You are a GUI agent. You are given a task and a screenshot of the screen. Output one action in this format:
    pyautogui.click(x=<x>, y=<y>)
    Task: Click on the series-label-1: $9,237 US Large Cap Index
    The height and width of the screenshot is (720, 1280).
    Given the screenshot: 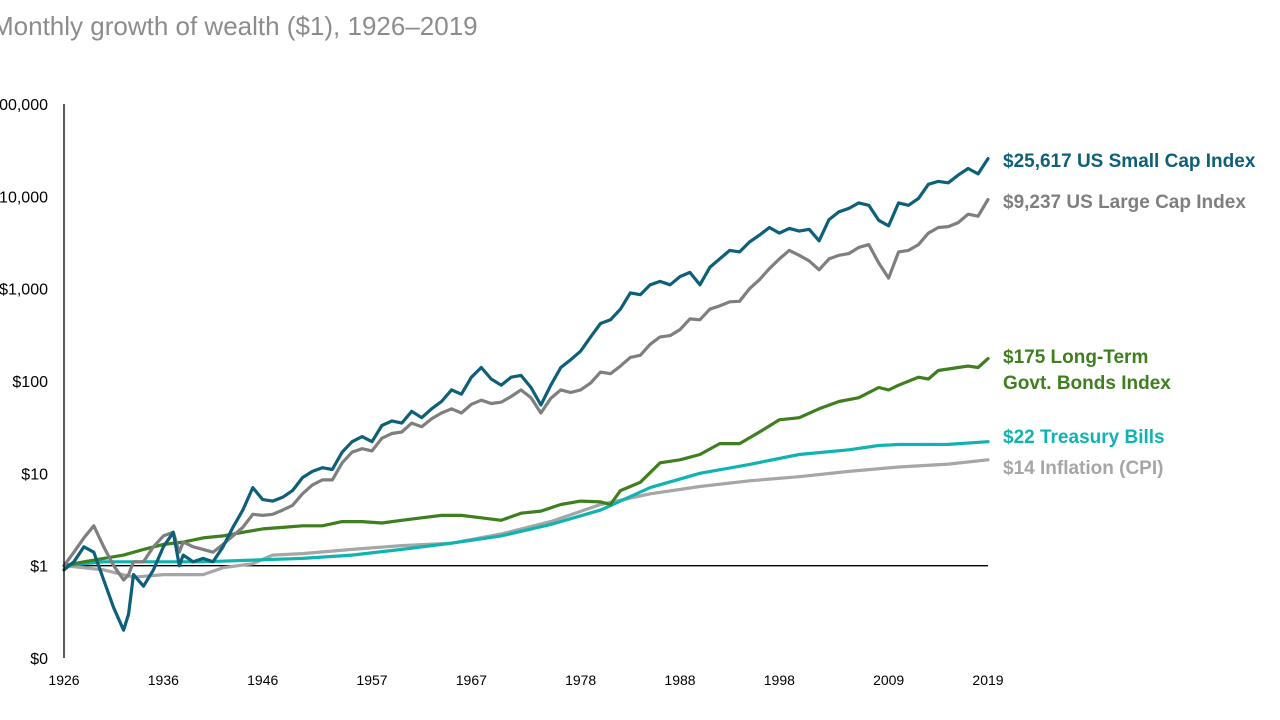 What is the action you would take?
    pyautogui.click(x=1124, y=202)
    